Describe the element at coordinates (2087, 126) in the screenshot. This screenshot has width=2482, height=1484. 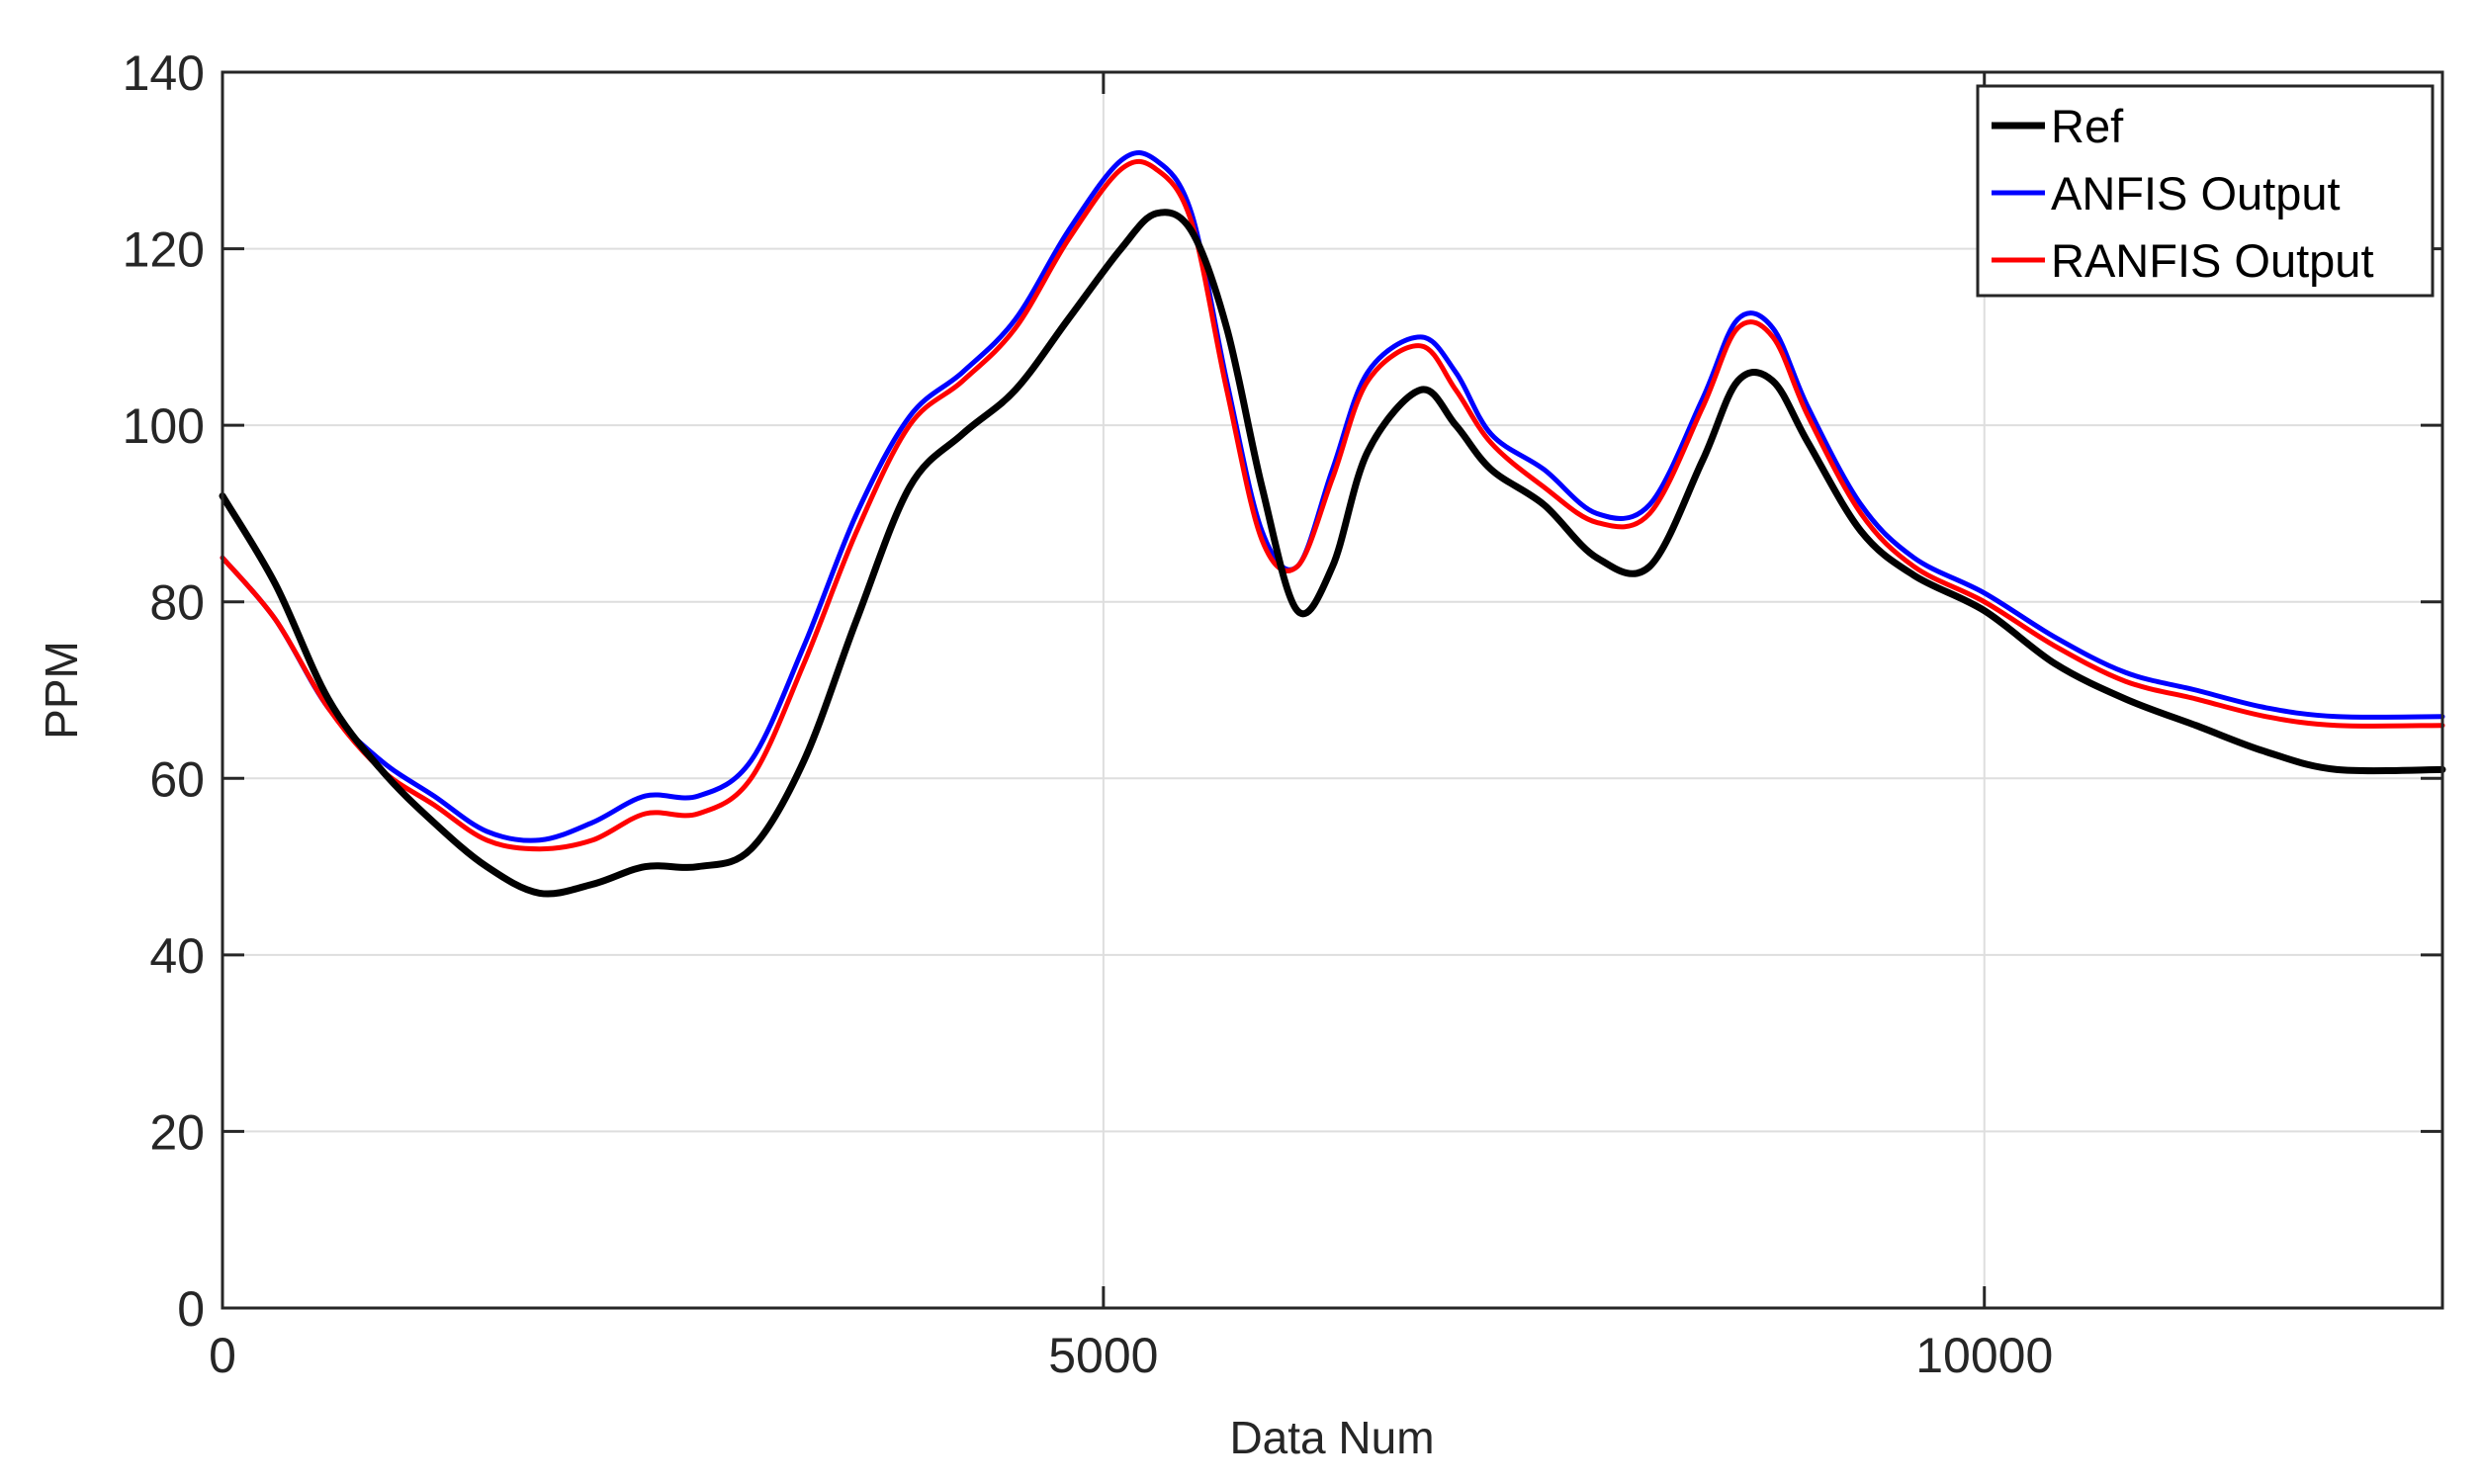
I see `legend-label: Ref` at that location.